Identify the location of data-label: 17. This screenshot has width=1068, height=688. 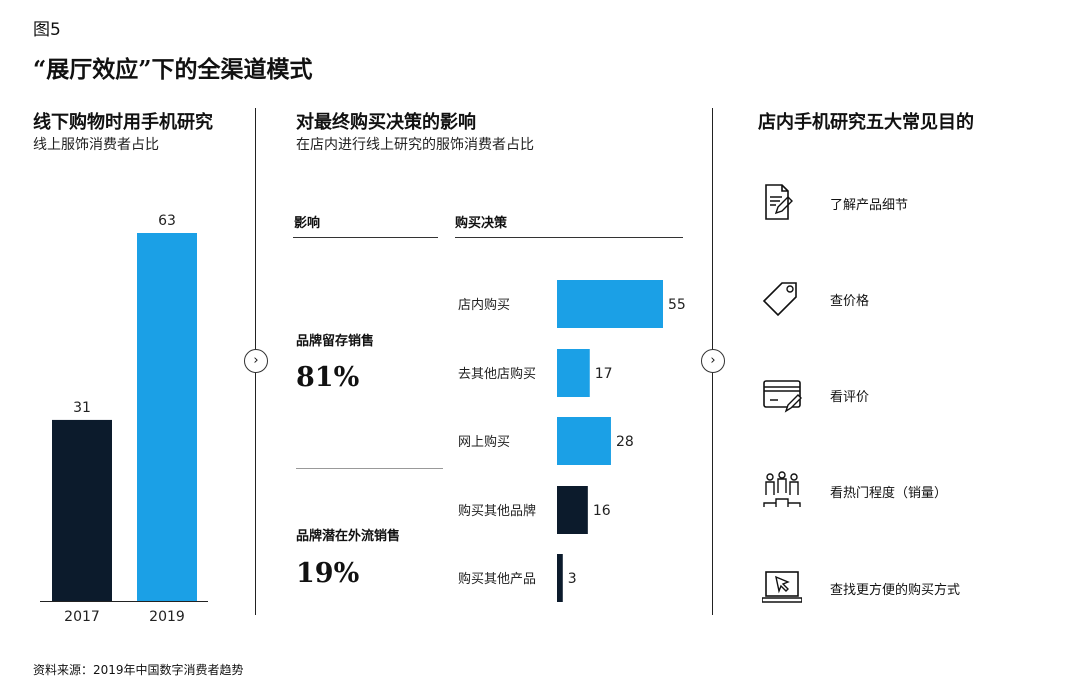
(604, 374).